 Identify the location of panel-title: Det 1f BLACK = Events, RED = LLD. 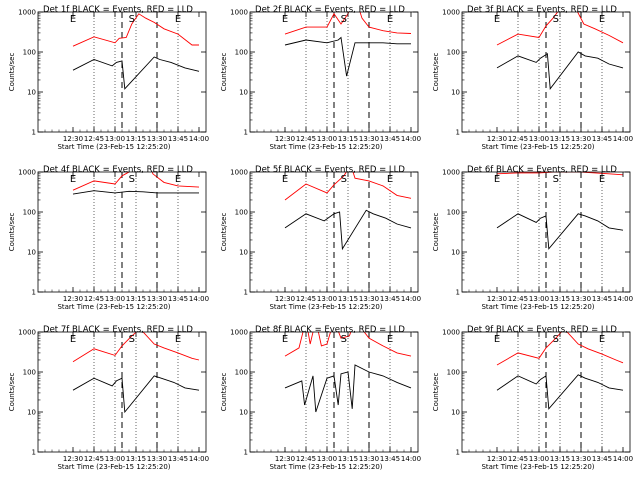
(118, 10).